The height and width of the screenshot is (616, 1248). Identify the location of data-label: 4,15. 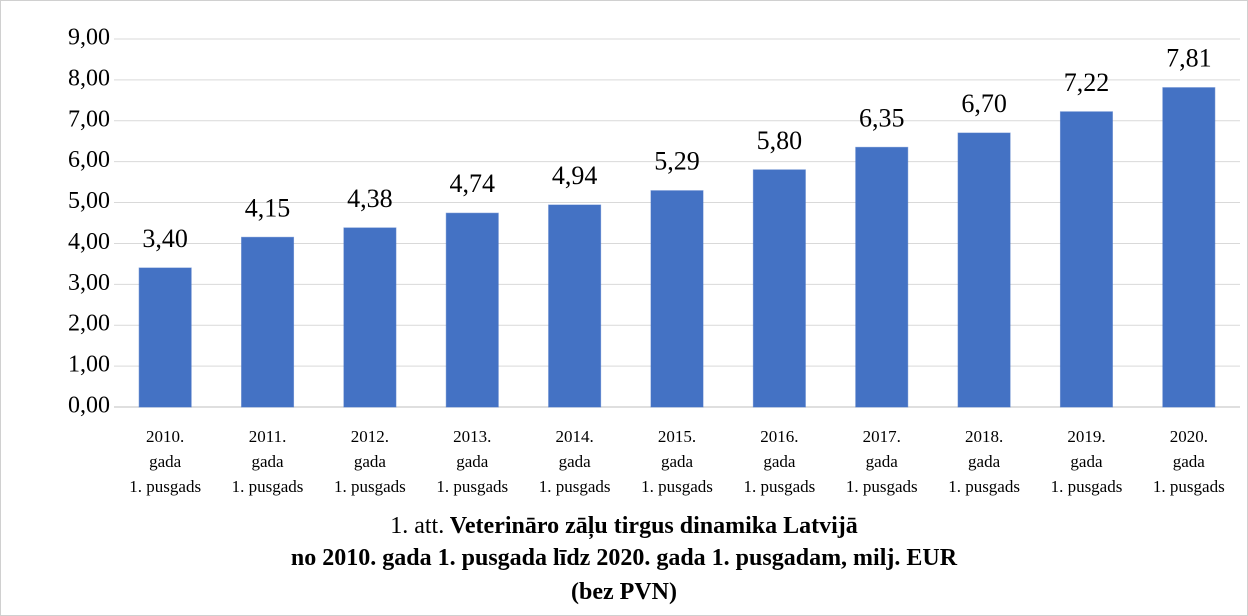
(268, 207).